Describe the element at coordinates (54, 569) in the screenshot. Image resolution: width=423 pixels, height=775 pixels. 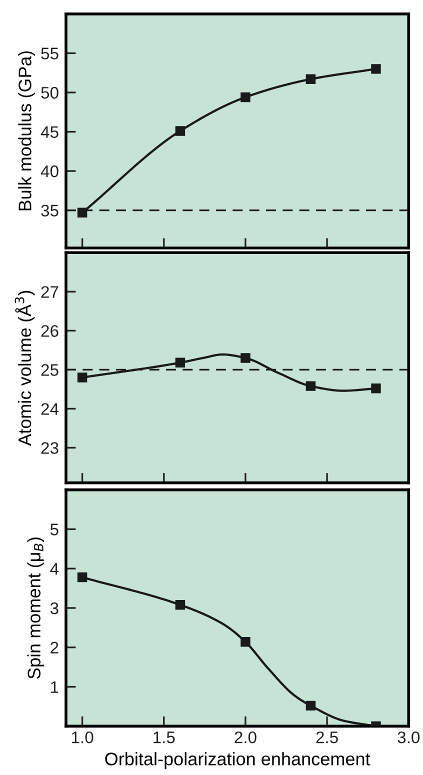
I see `y-tick-label: 4` at that location.